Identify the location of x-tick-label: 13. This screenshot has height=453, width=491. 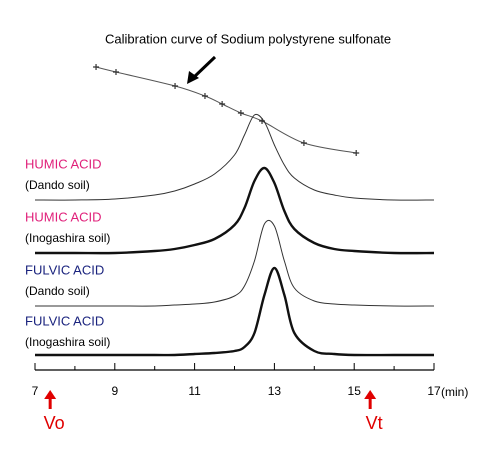
(275, 391).